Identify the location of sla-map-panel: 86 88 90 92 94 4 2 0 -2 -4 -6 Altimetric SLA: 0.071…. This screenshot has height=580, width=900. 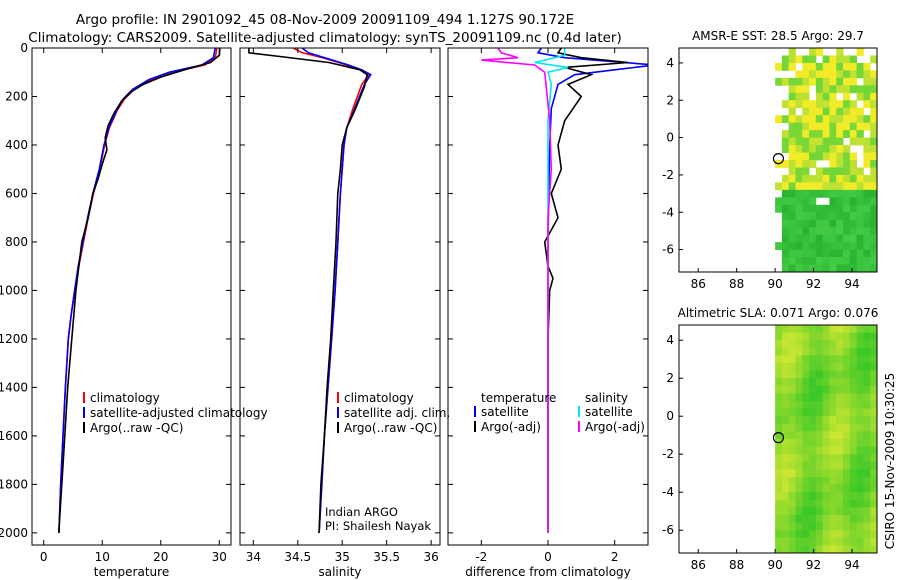
(770, 439).